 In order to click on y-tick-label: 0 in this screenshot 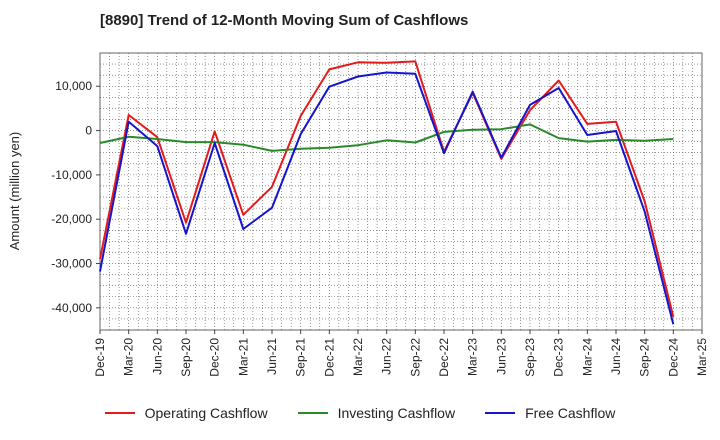, I will do `click(88, 131)`.